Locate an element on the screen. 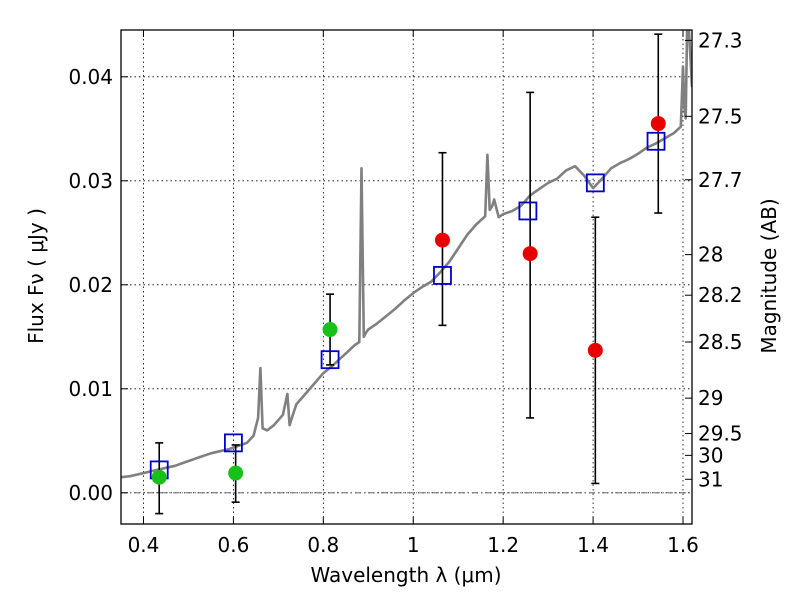 Image resolution: width=800 pixels, height=600 pixels. right-tick-label: 28.2 is located at coordinates (720, 295).